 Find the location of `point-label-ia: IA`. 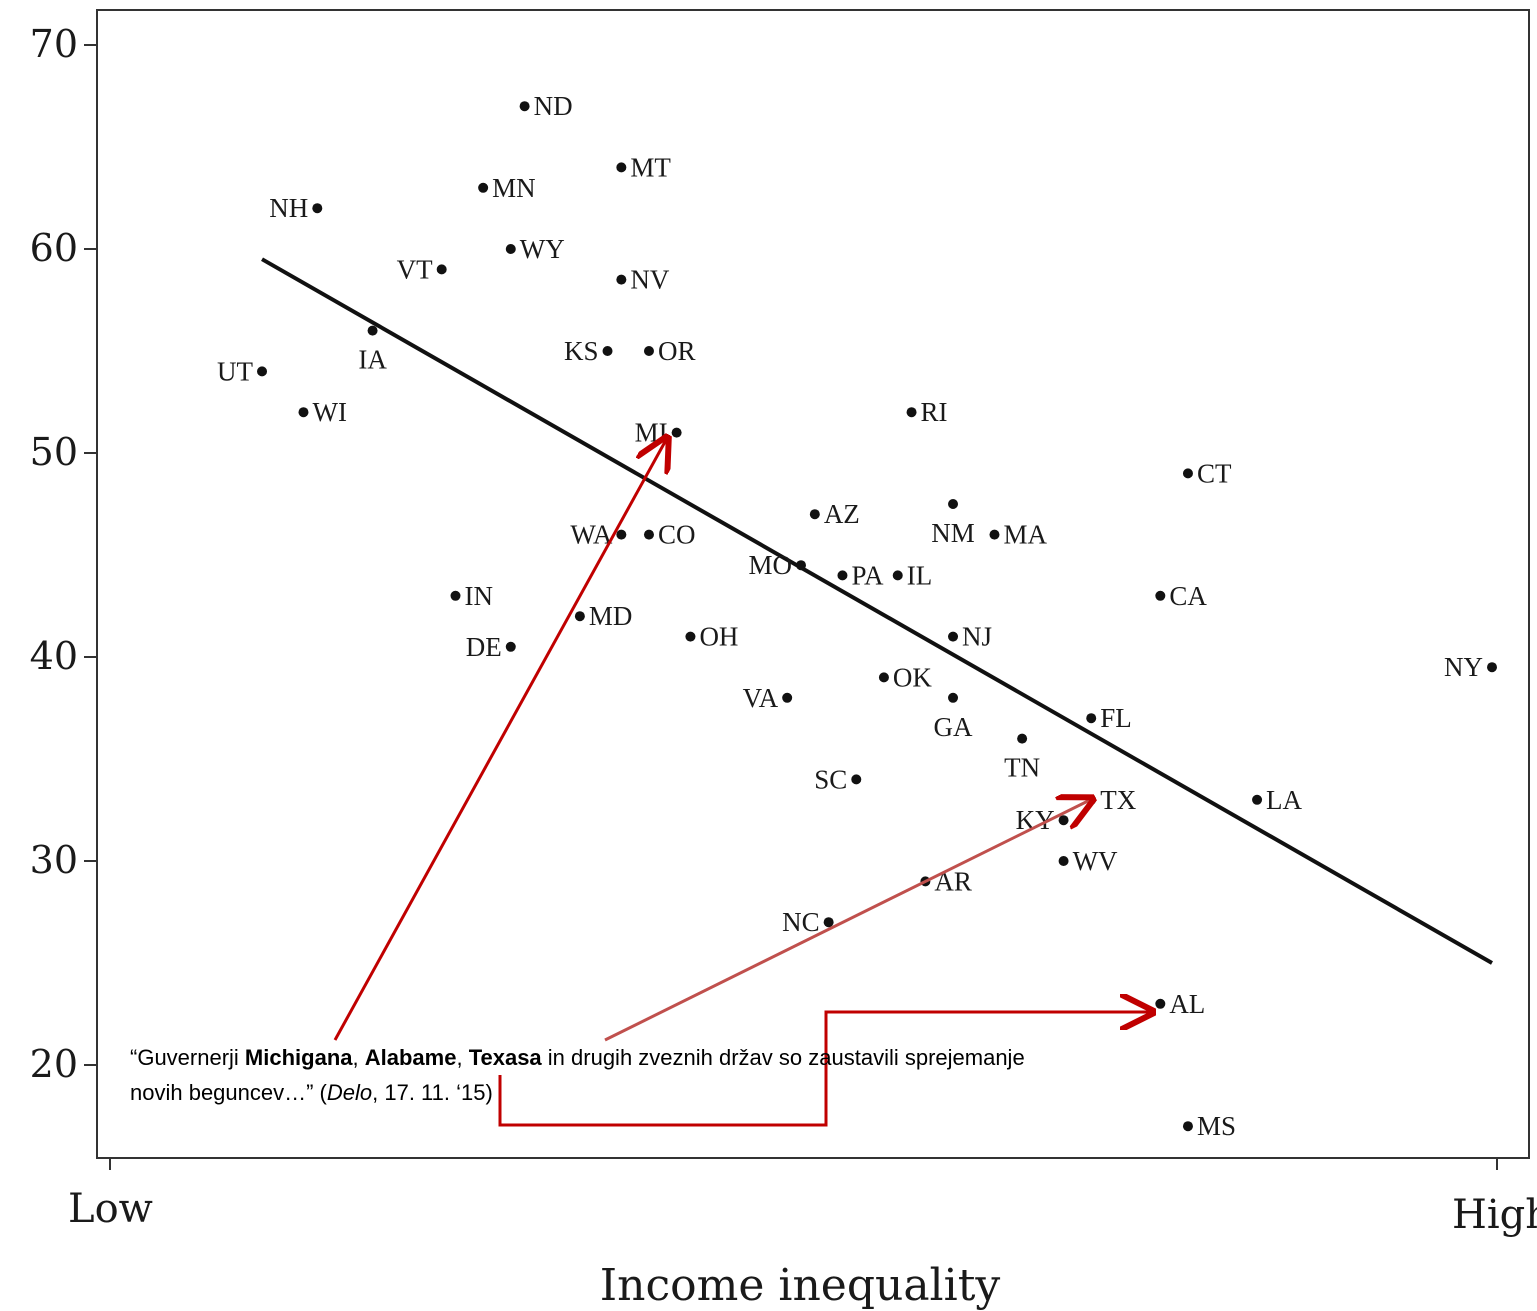

point-label-ia: IA is located at coordinates (372, 360).